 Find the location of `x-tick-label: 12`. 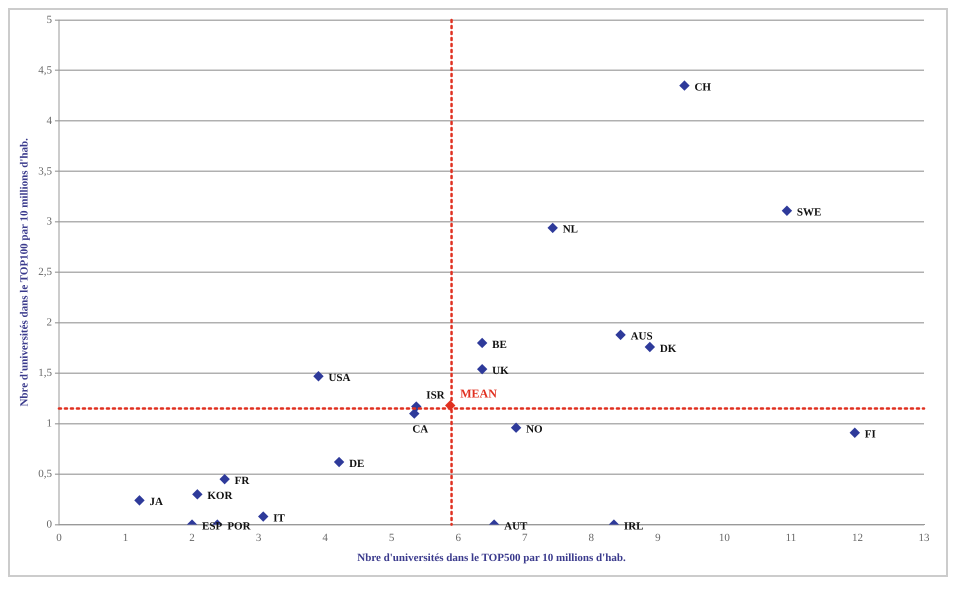

x-tick-label: 12 is located at coordinates (857, 538).